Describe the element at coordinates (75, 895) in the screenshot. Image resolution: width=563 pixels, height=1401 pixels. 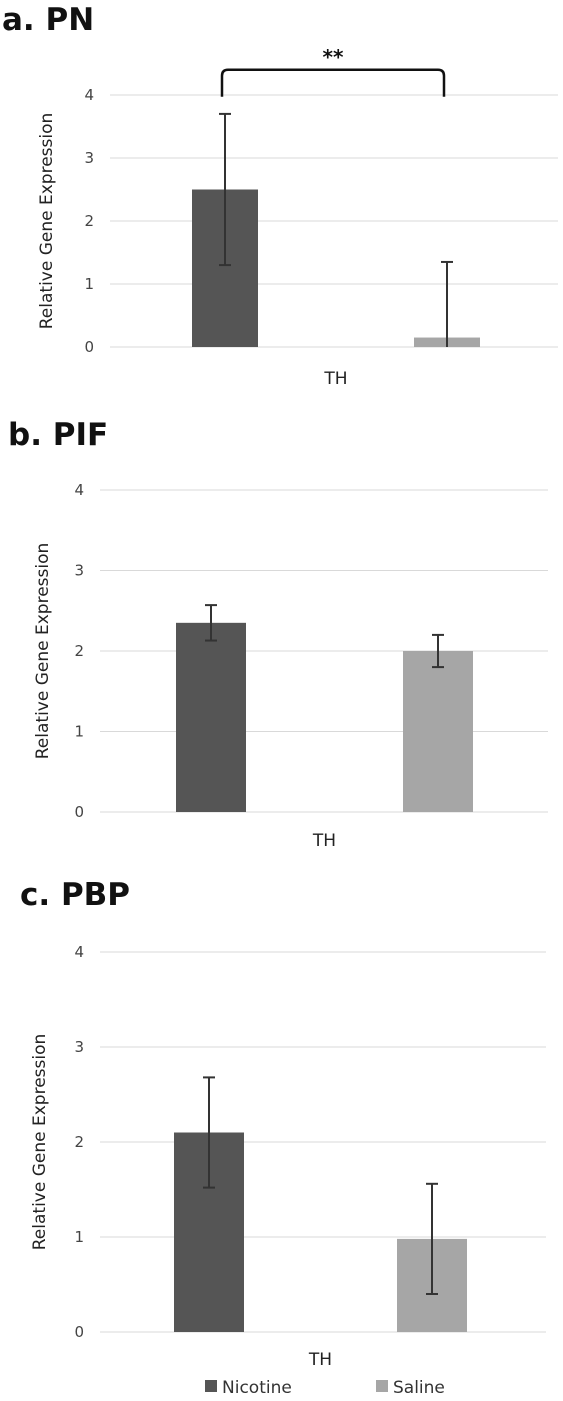
I see `panel-title: c. PBP` at that location.